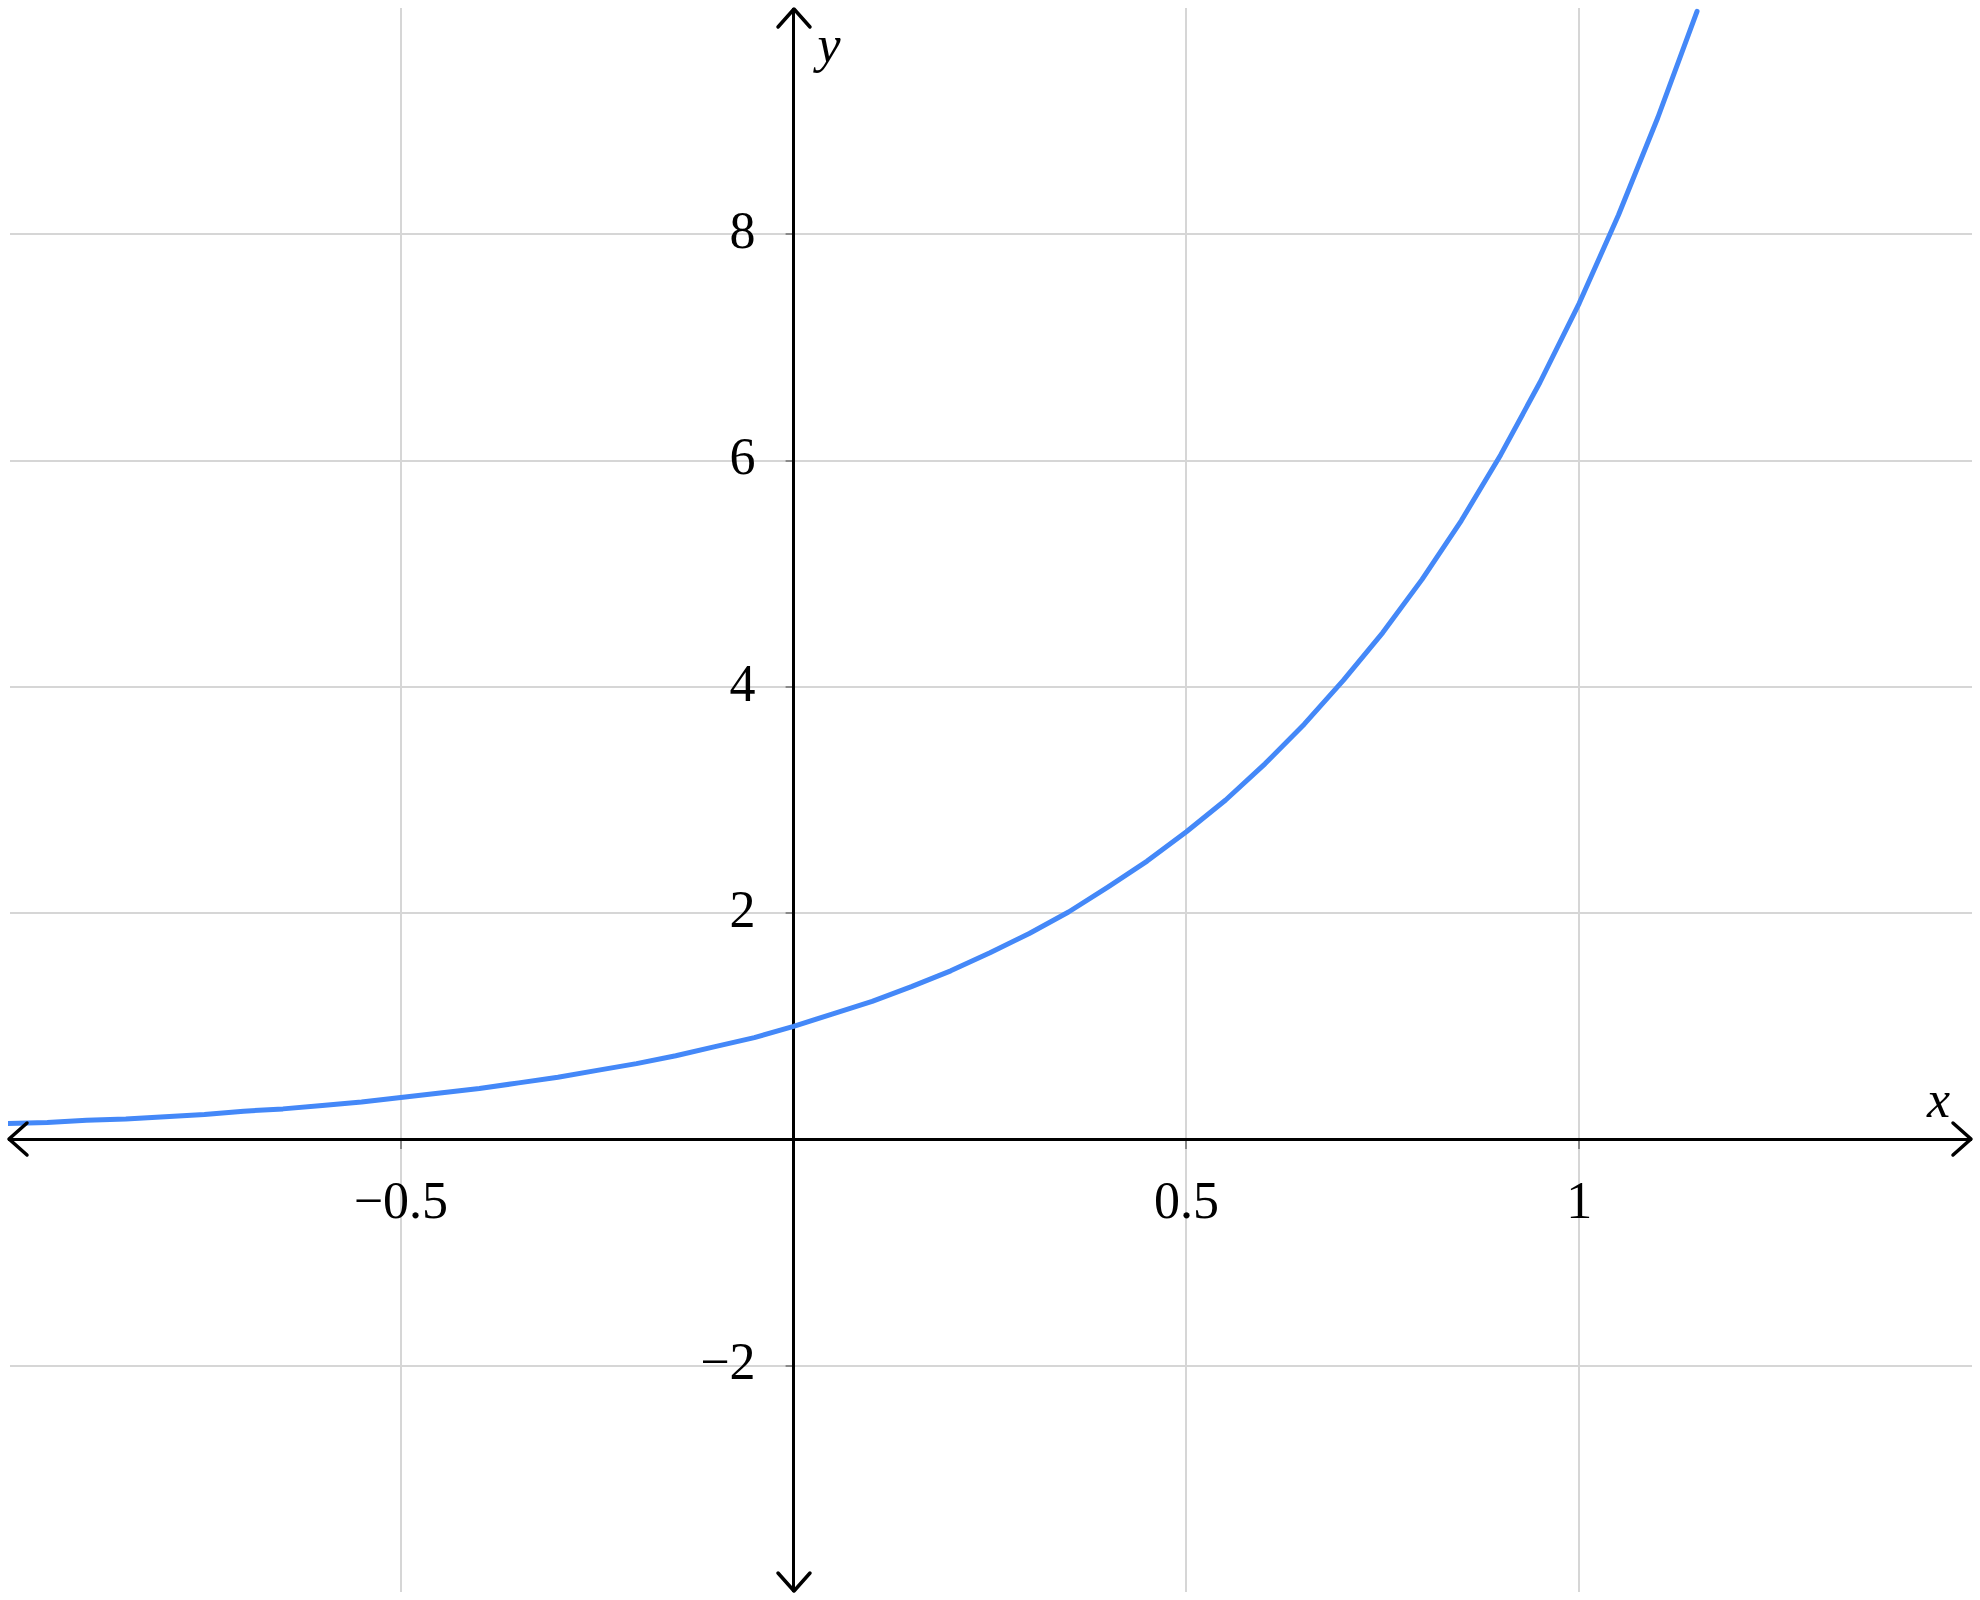 The height and width of the screenshot is (1600, 1980). Describe the element at coordinates (742, 230) in the screenshot. I see `y-tick-label: 8` at that location.